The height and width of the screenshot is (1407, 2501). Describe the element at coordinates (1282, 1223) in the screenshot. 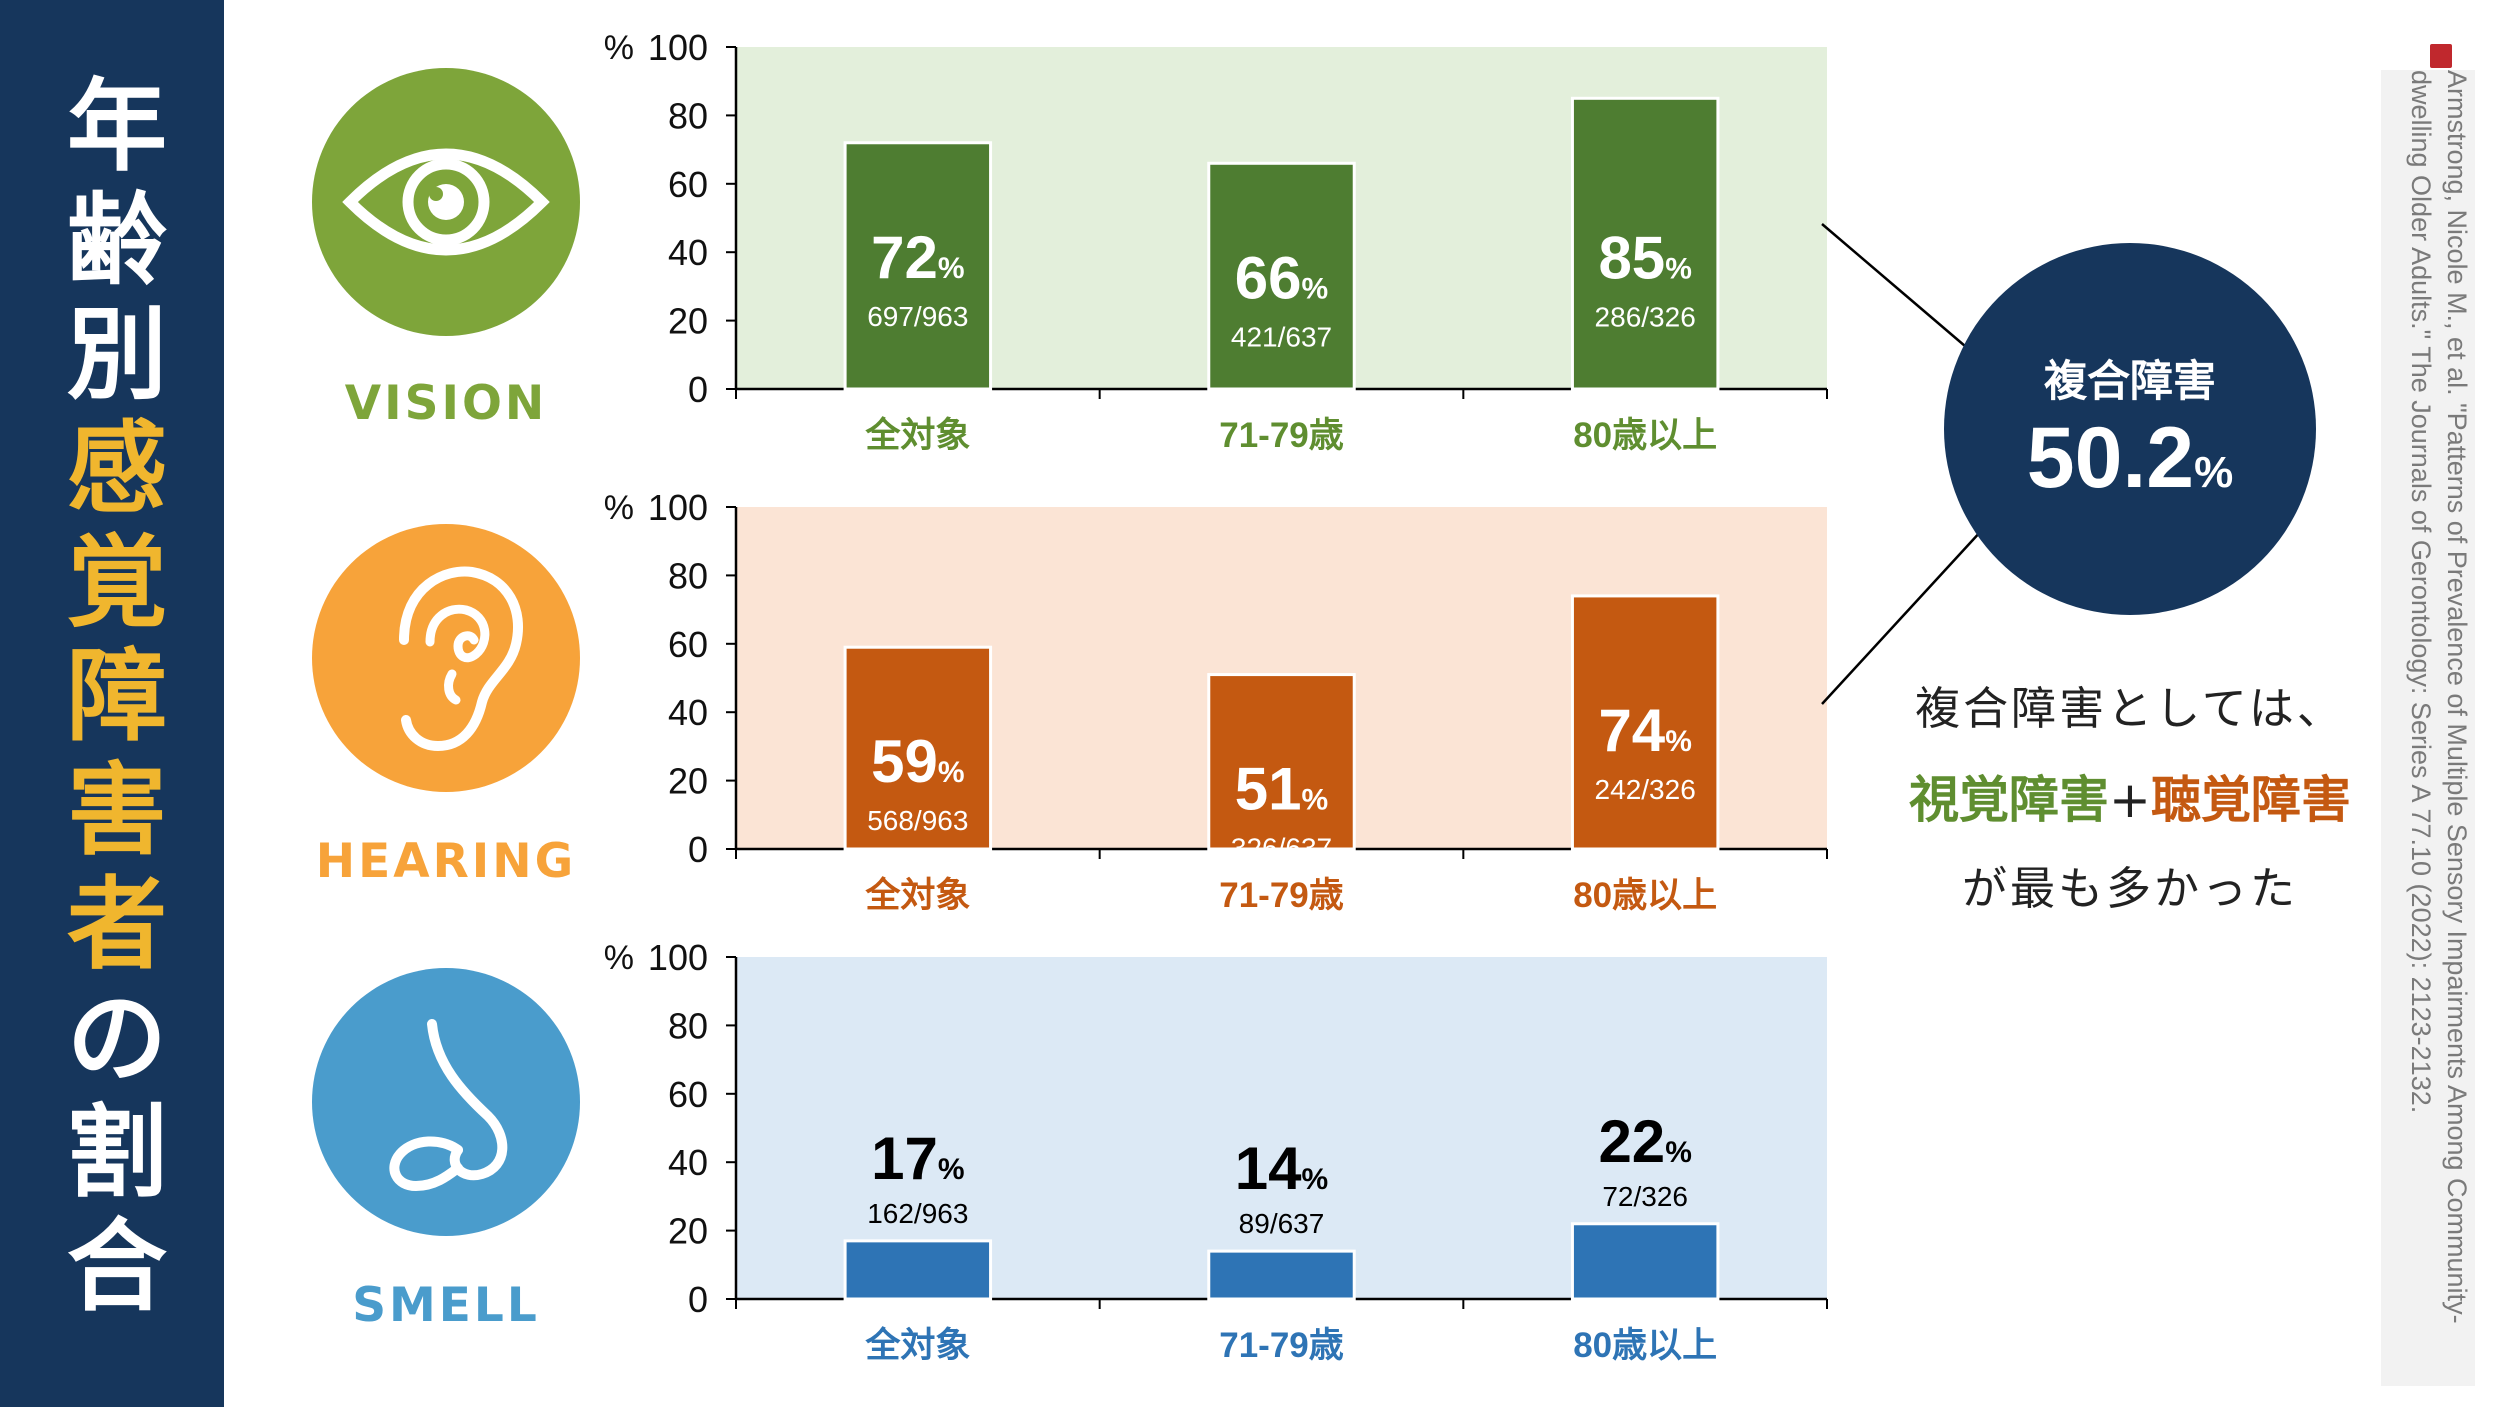

I see `fraction-label: 89/637` at that location.